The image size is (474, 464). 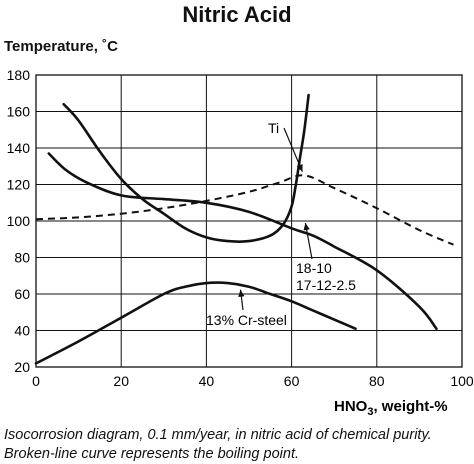 What do you see at coordinates (293, 149) in the screenshot?
I see `annotation-ti-pointer-line` at bounding box center [293, 149].